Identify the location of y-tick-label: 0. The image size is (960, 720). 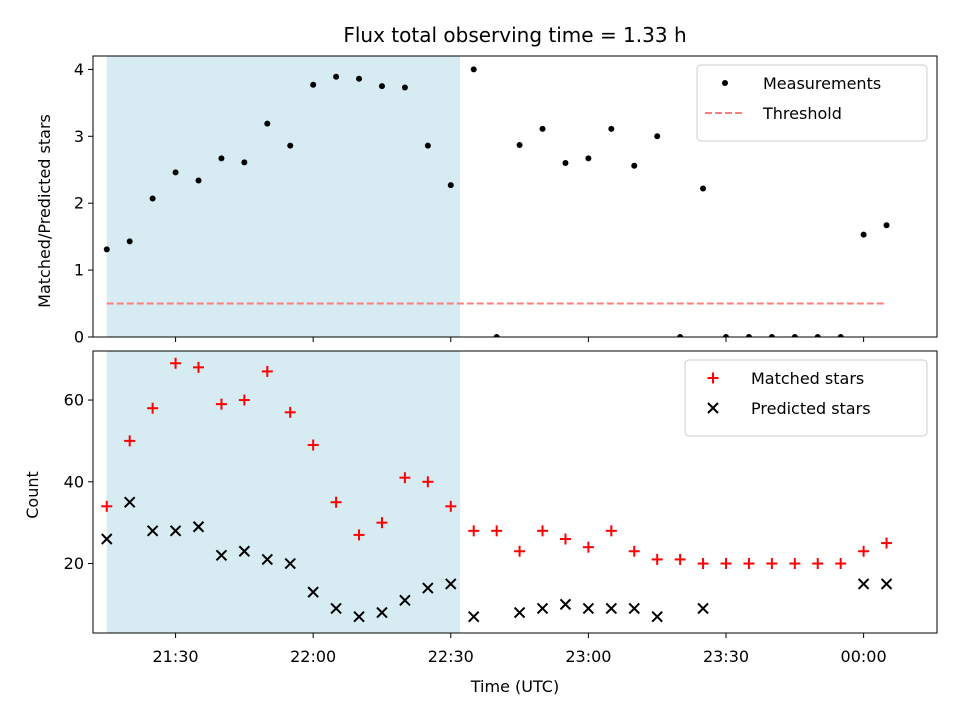
(79, 337).